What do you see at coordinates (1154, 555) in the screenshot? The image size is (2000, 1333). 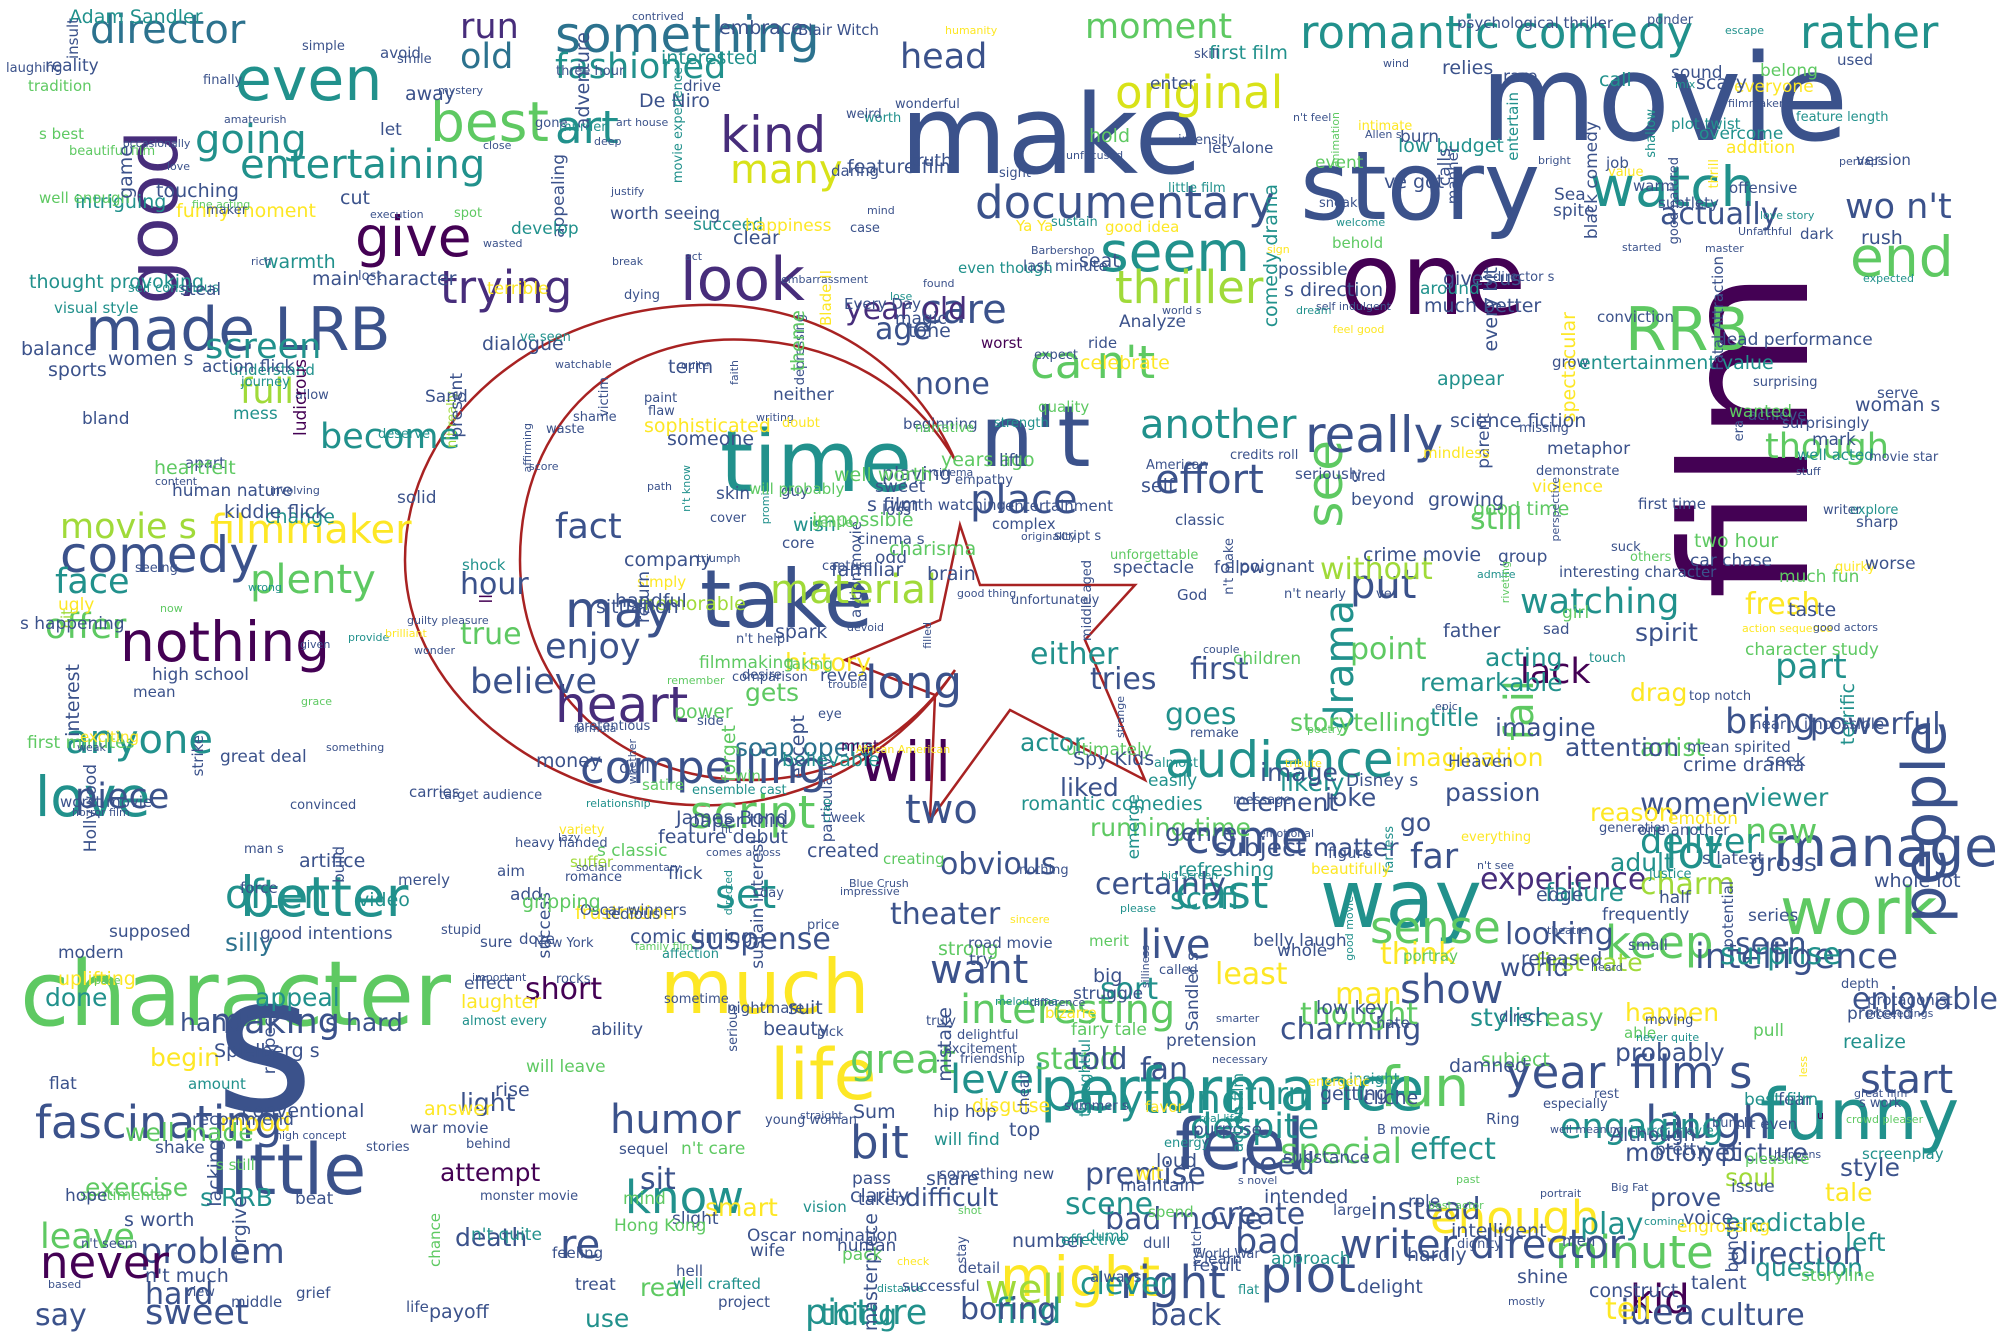 I see `cloud-word: unforgettable` at bounding box center [1154, 555].